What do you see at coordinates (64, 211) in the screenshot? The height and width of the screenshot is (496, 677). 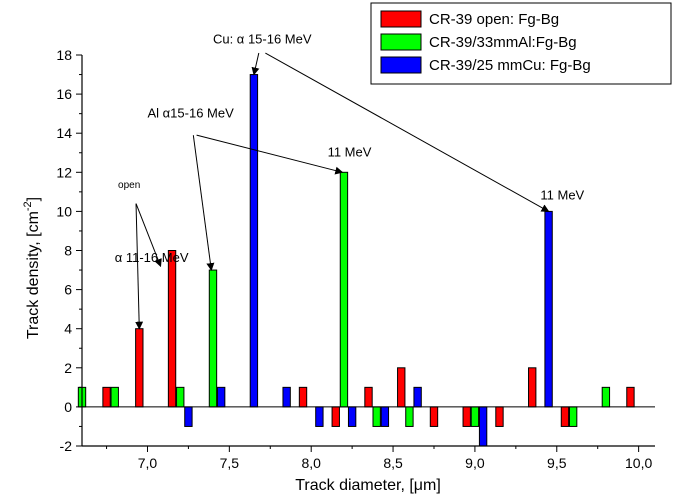 I see `y-tick-label: 10` at bounding box center [64, 211].